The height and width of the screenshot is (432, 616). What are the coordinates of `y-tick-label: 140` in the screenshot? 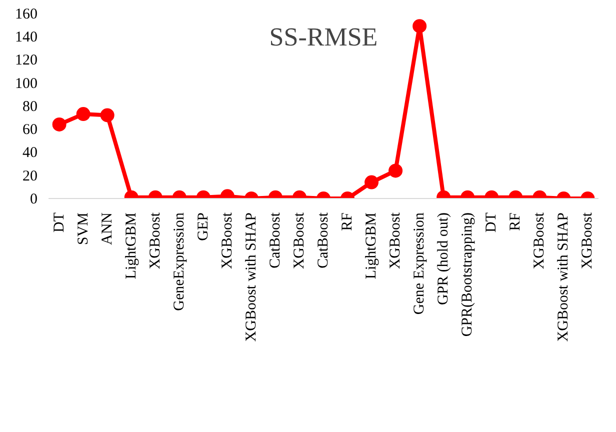 It's located at (26, 38).